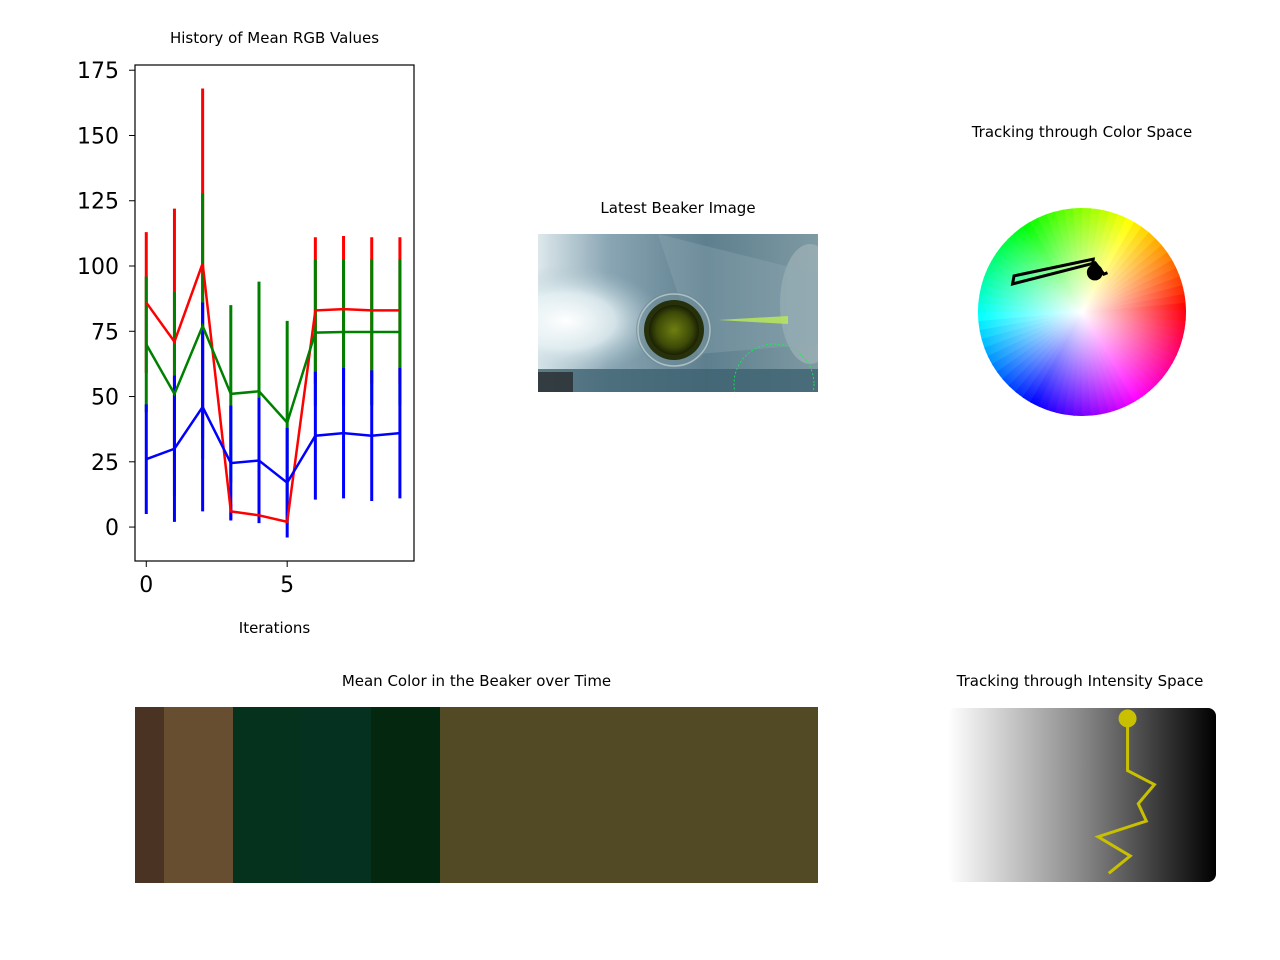 This screenshot has width=1280, height=960. What do you see at coordinates (678, 208) in the screenshot?
I see `beaker-image-title: Latest Beaker Image` at bounding box center [678, 208].